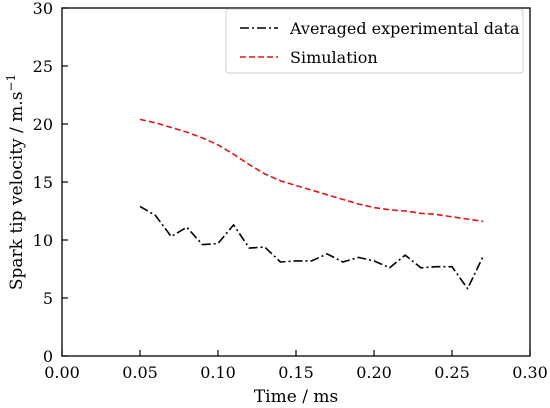  Describe the element at coordinates (17, 191) in the screenshot. I see `y-axis-label-text: Spark tip velocity / m.s` at that location.